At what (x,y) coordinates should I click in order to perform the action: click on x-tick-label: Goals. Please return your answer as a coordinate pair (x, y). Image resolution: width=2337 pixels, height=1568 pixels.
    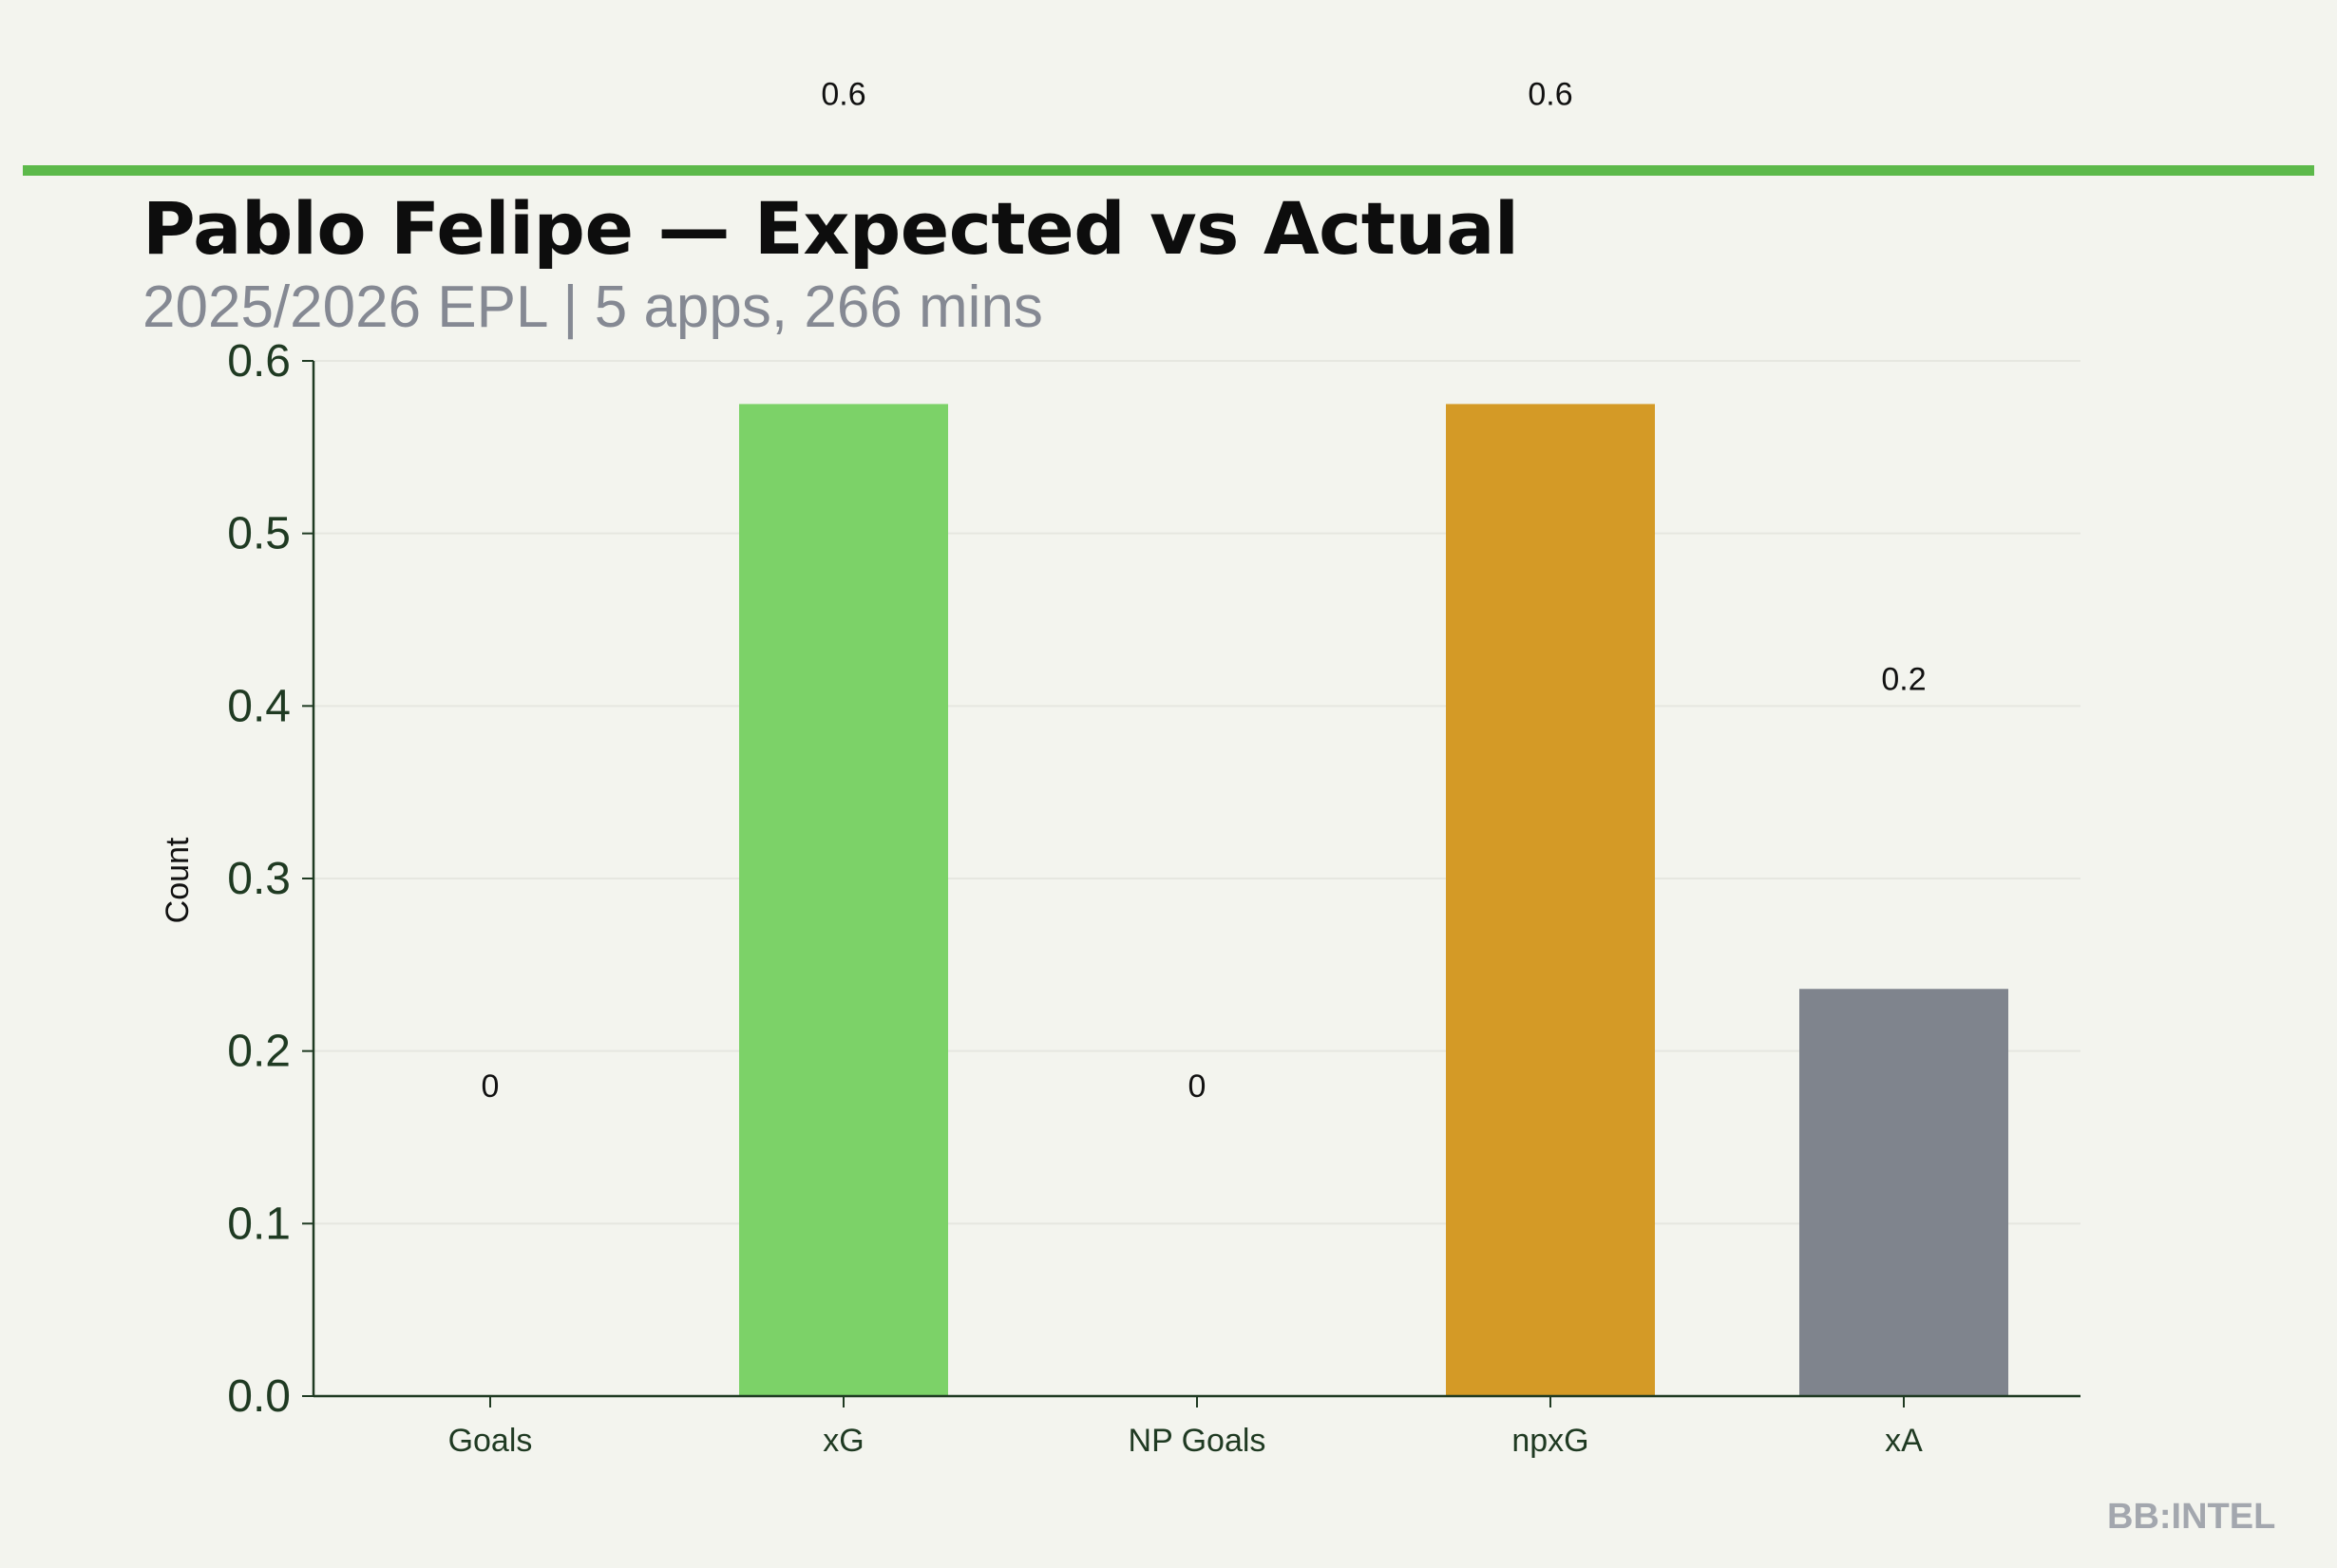
    Looking at the image, I should click on (490, 1441).